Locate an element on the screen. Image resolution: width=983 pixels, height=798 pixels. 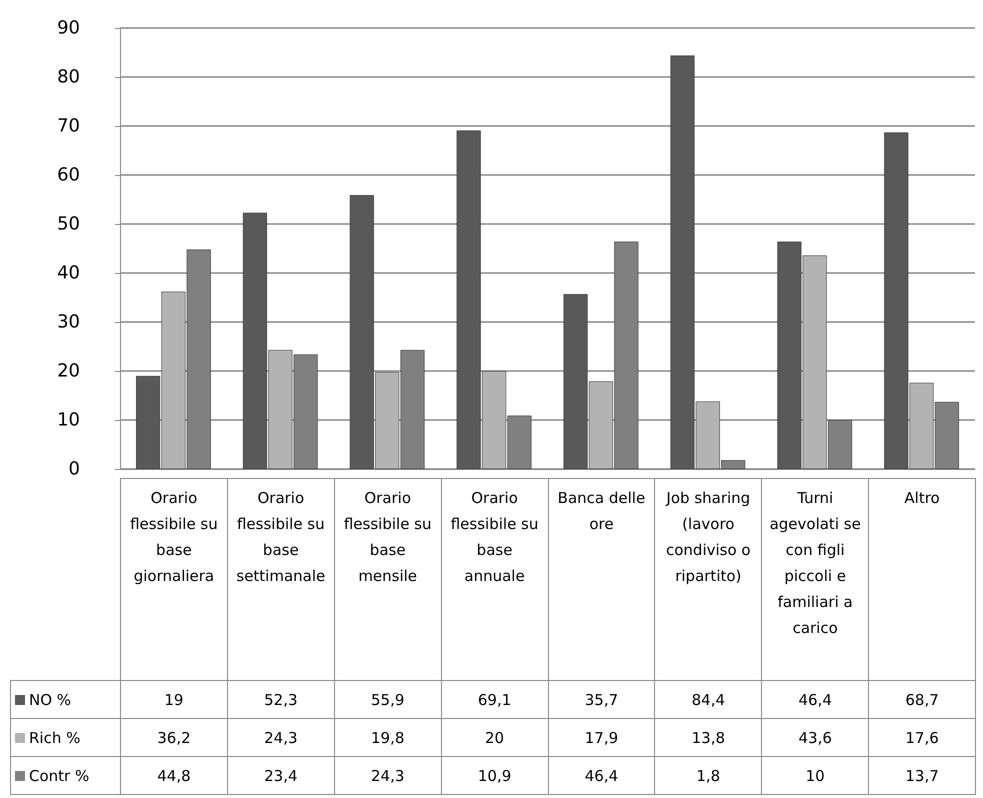
data-label: 10 is located at coordinates (815, 775).